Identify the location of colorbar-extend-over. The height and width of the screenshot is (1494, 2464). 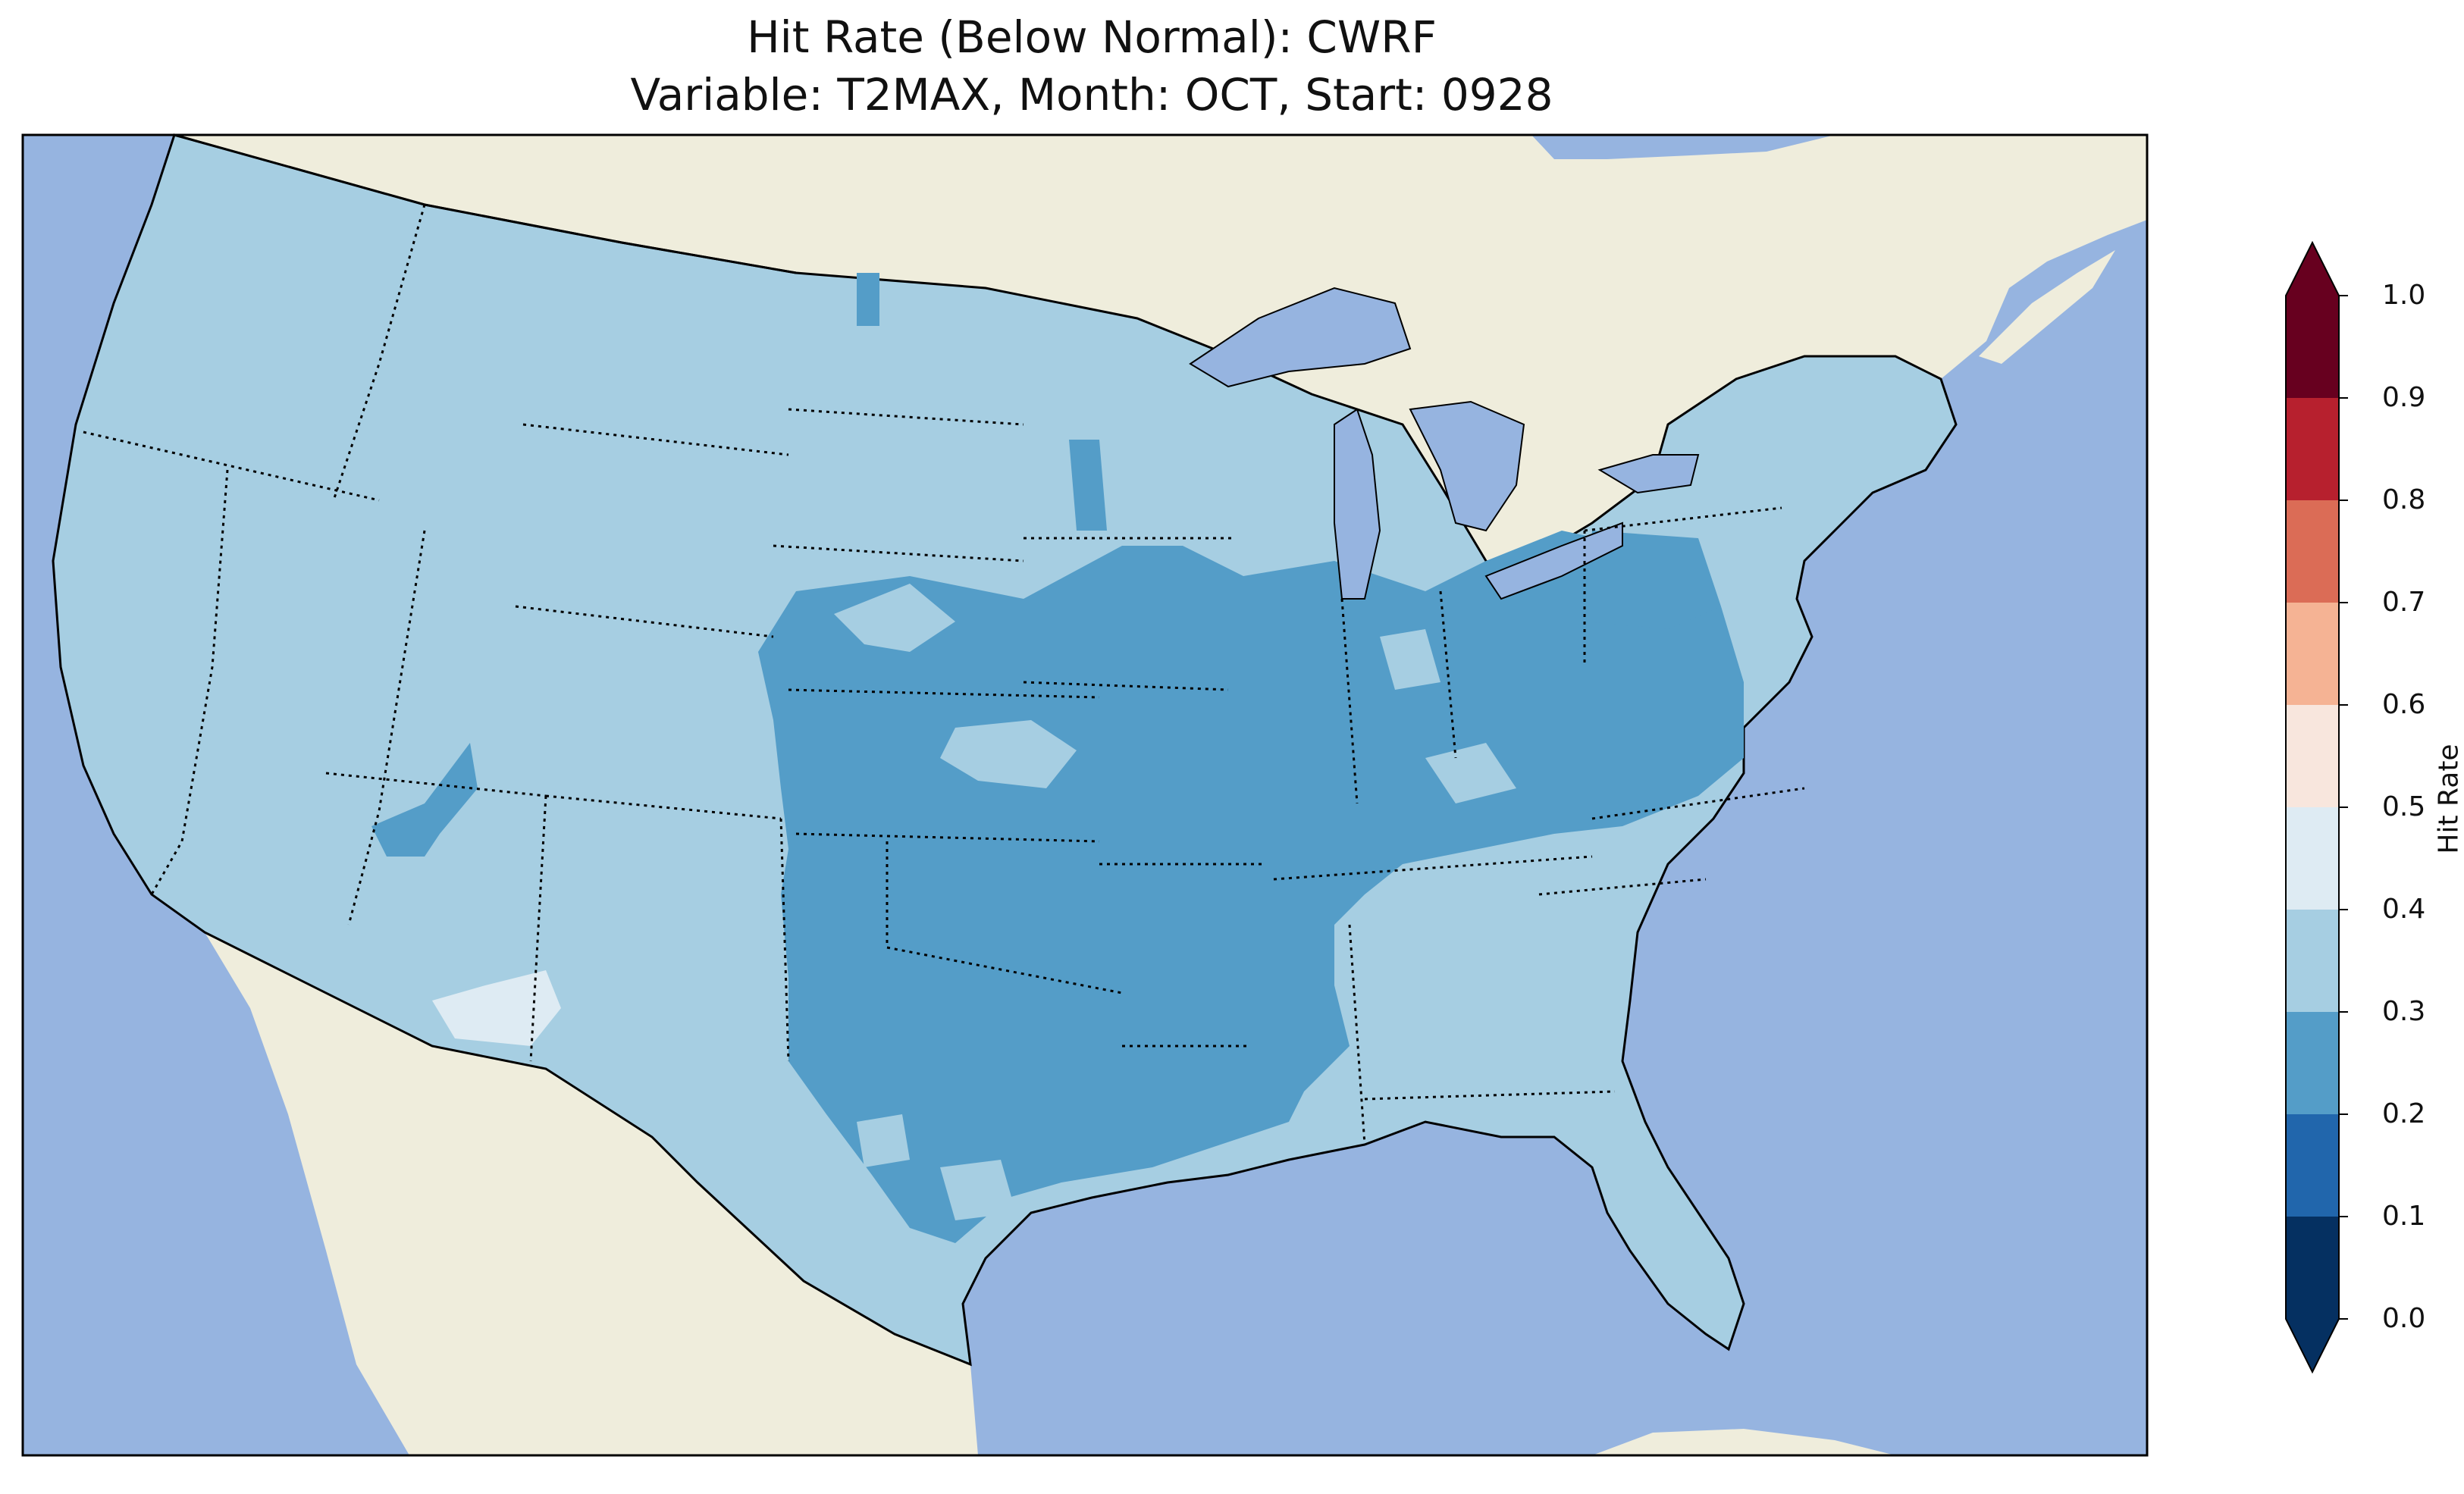
(2313, 269).